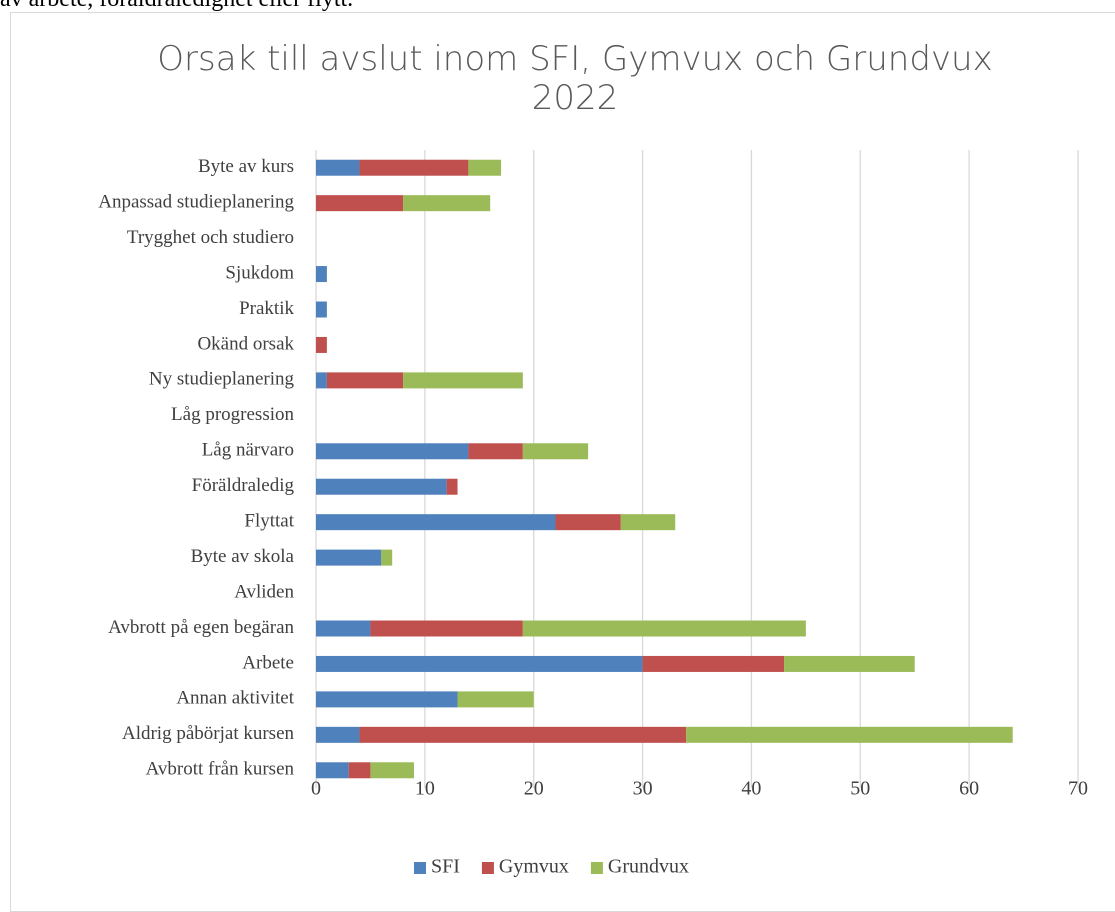 The height and width of the screenshot is (912, 1115). What do you see at coordinates (445, 867) in the screenshot?
I see `legend-label: SFI` at bounding box center [445, 867].